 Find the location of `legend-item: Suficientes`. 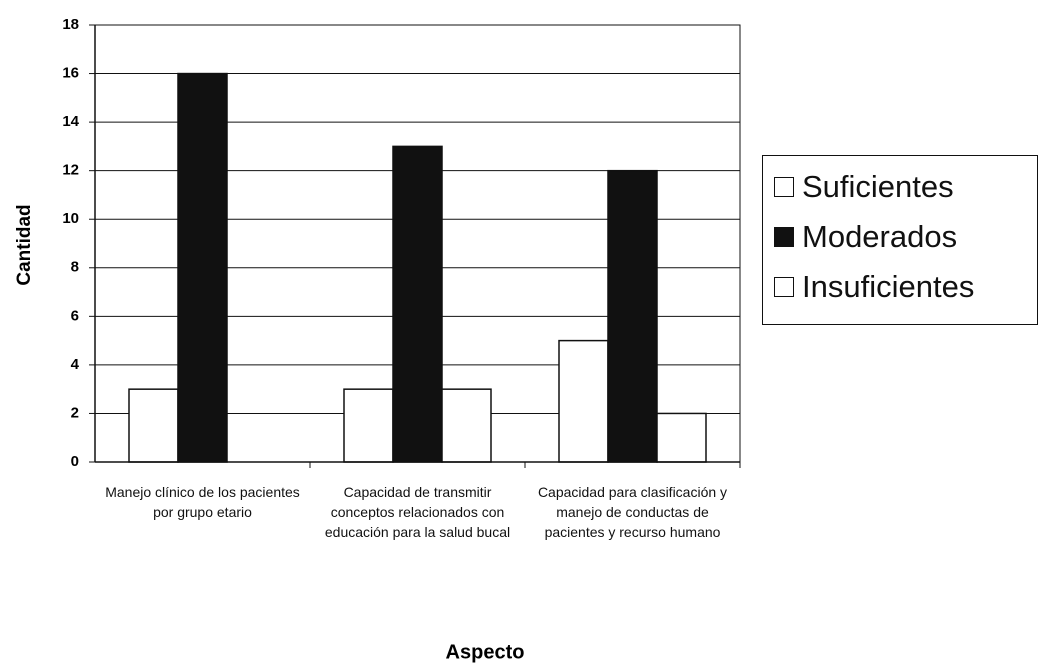

legend-item: Suficientes is located at coordinates (864, 187).